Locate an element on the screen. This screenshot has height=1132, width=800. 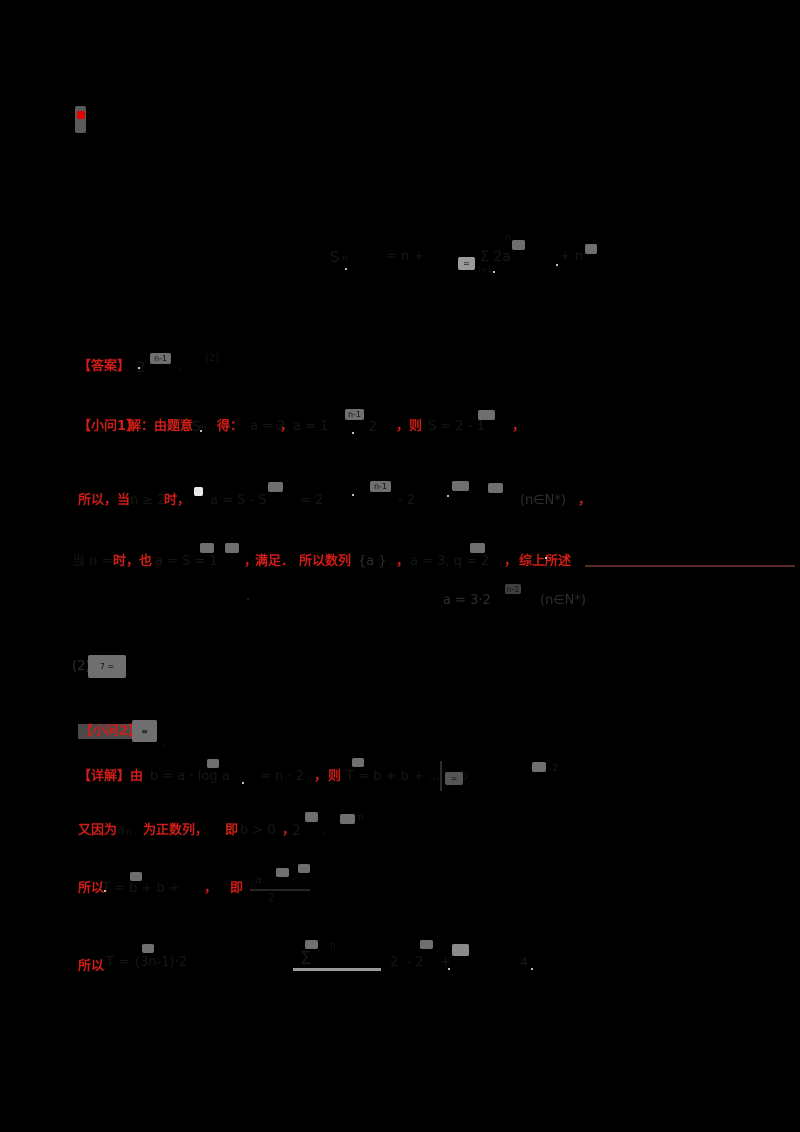
red-annotation-text: 所以， is located at coordinates (98, 500).